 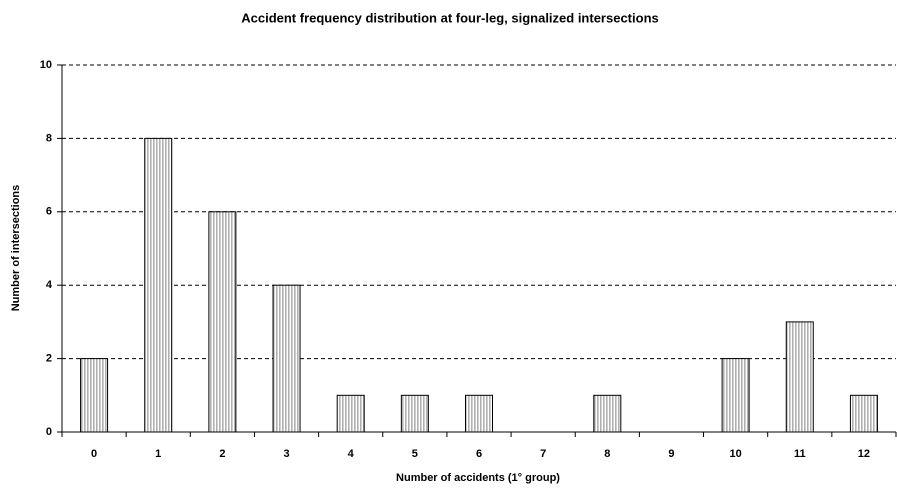 I want to click on x-tick-label: 11, so click(x=800, y=454).